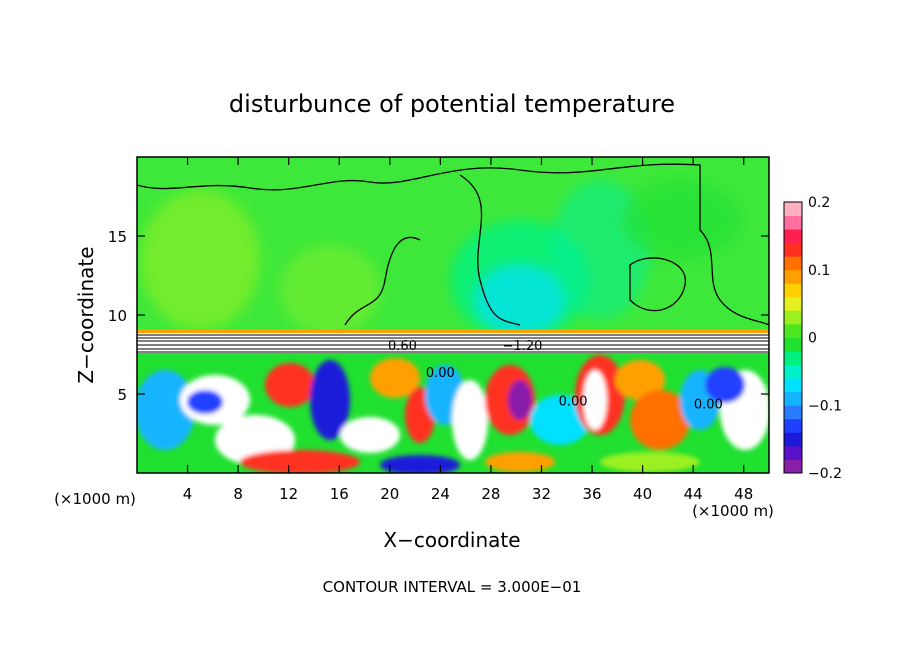 This screenshot has width=904, height=654. I want to click on colorbar-ticks: 0.2 0.1 0 −0.1 −0.2, so click(825, 338).